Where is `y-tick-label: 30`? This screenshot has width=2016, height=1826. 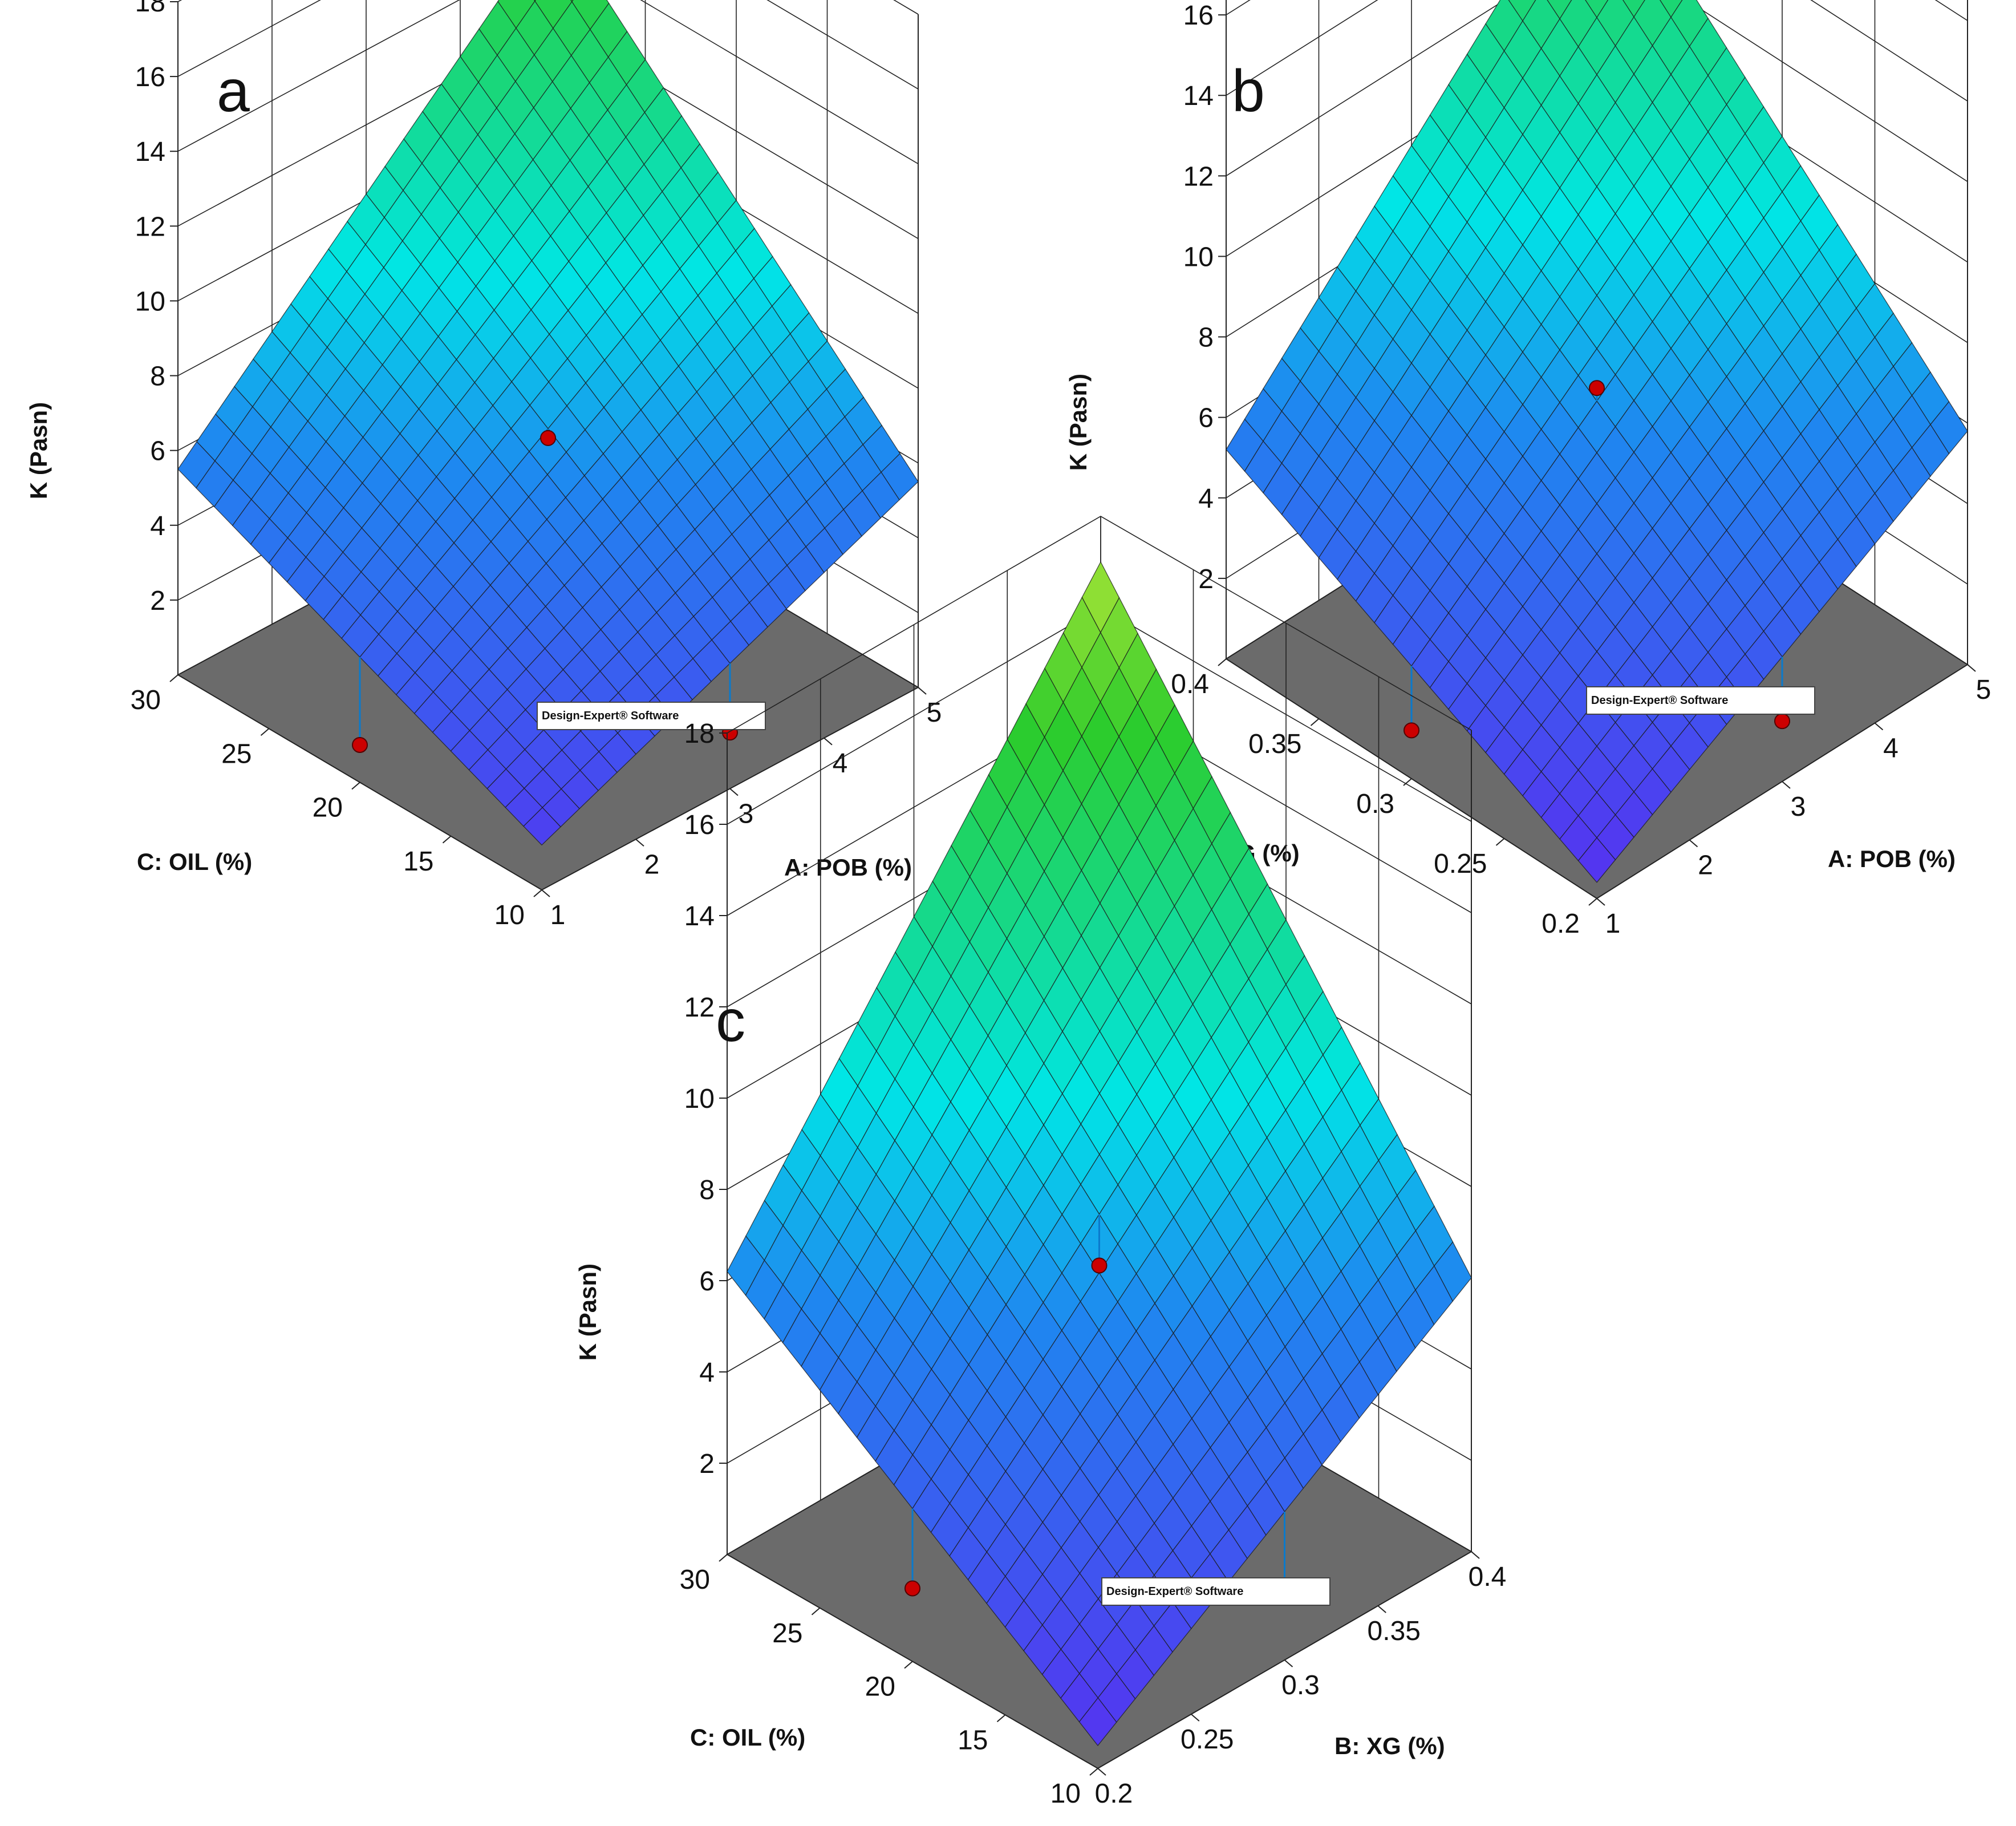
y-tick-label: 30 is located at coordinates (695, 1580).